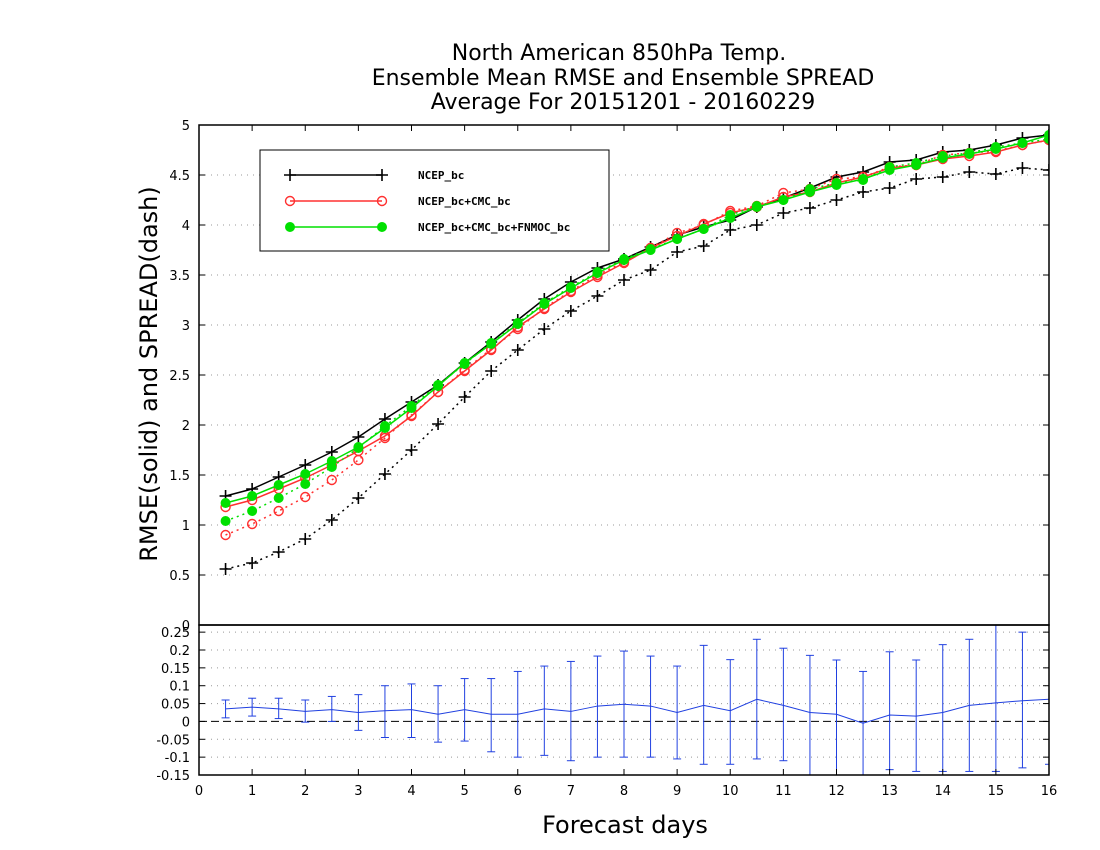 The width and height of the screenshot is (1100, 850). What do you see at coordinates (252, 791) in the screenshot?
I see `x-tick-label: 1` at bounding box center [252, 791].